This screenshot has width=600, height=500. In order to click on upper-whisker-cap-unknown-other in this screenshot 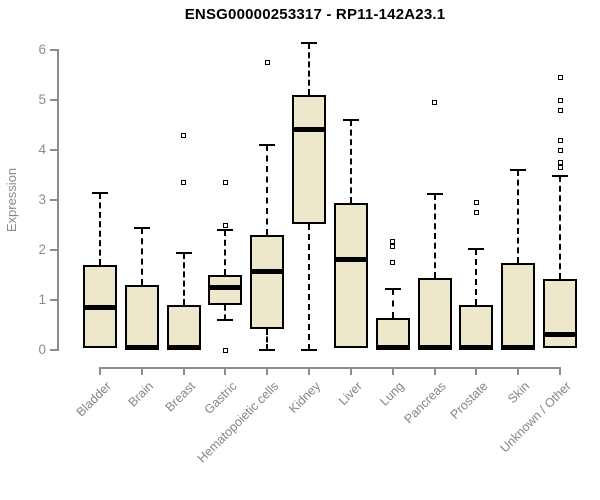, I will do `click(560, 176)`.